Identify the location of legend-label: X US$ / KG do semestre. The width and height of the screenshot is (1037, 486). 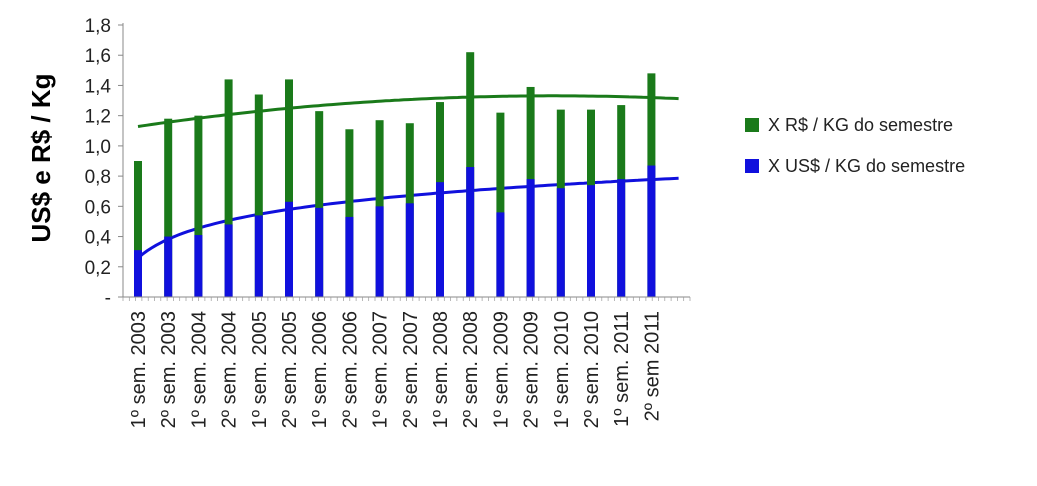
(866, 166).